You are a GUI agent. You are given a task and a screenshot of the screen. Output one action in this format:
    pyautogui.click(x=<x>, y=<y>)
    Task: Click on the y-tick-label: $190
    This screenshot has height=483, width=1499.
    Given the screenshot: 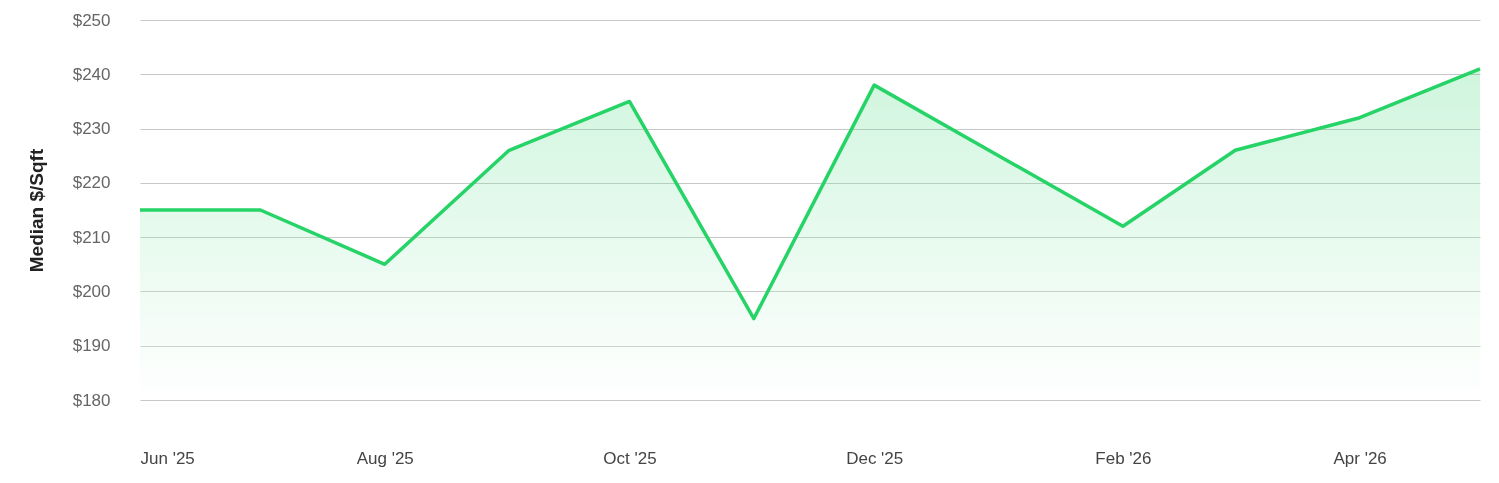 What is the action you would take?
    pyautogui.click(x=91, y=346)
    